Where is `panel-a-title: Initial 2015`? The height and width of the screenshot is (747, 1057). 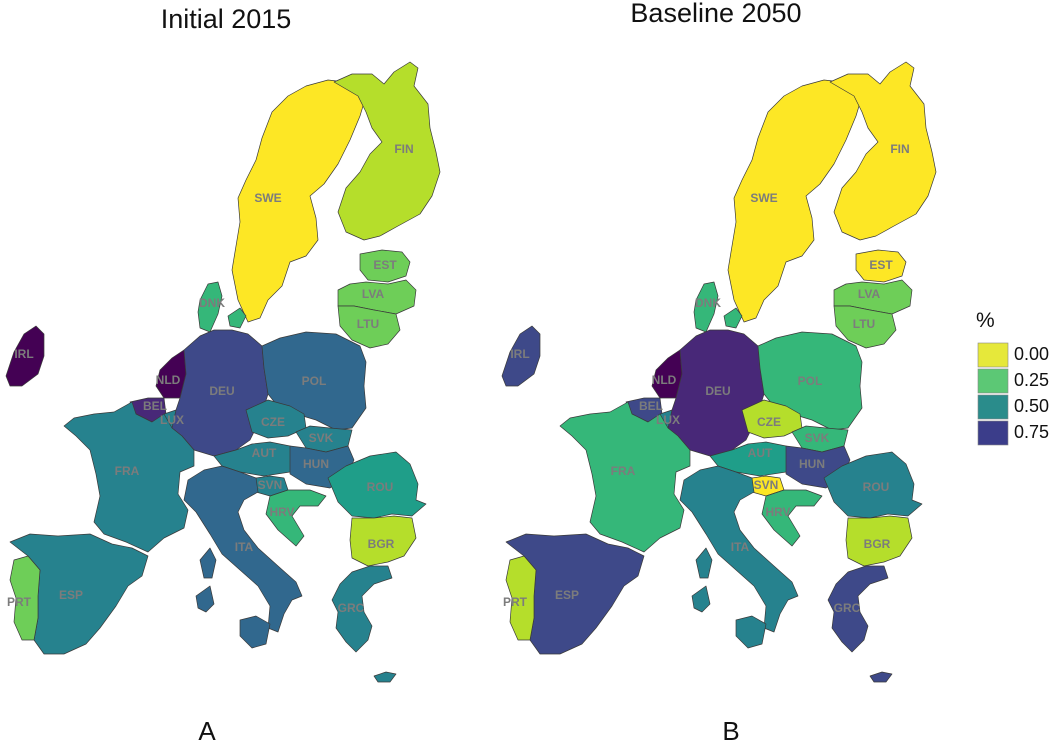
panel-a-title: Initial 2015 is located at coordinates (226, 19).